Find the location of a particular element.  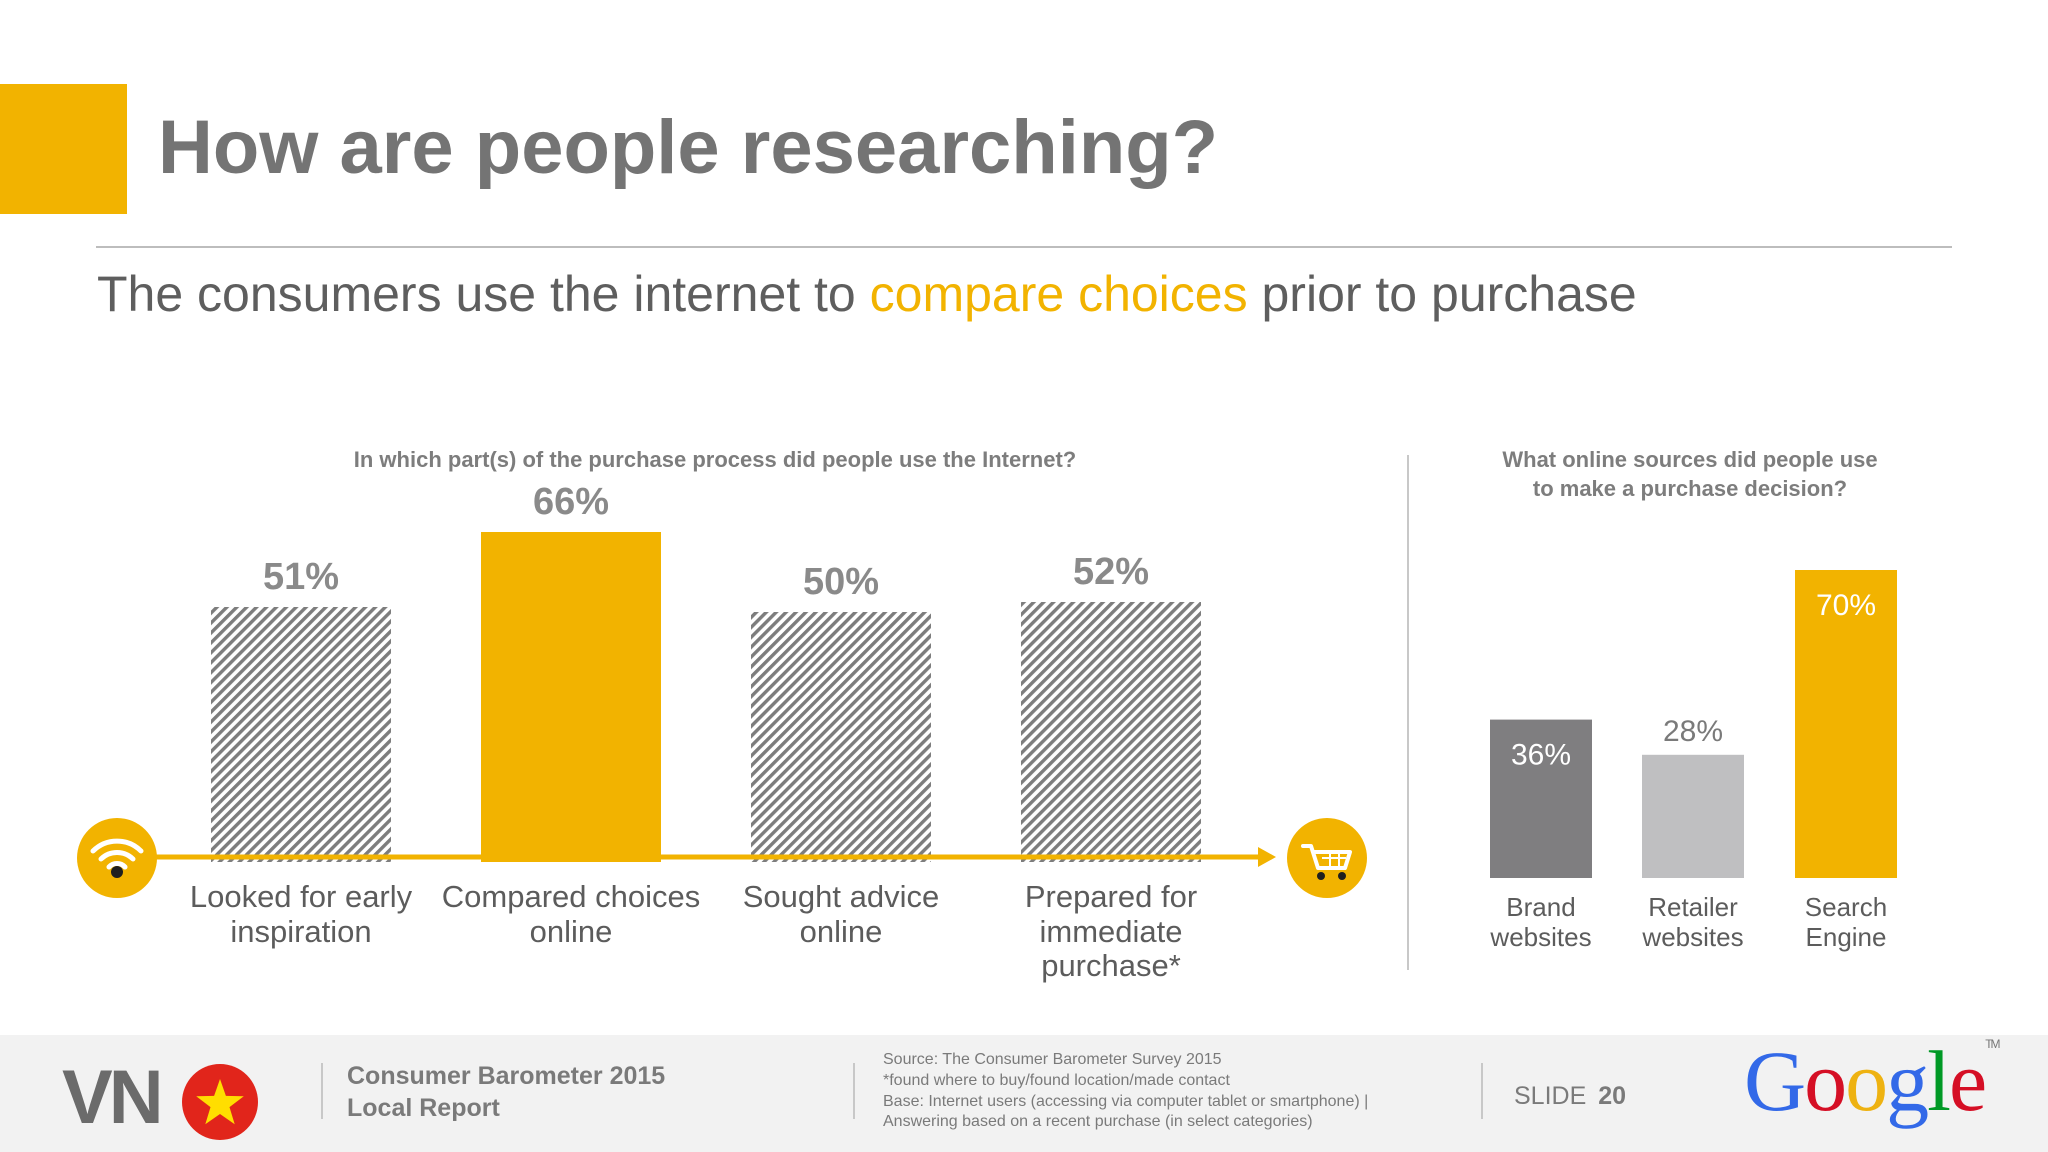

wifi-icon is located at coordinates (117, 858).